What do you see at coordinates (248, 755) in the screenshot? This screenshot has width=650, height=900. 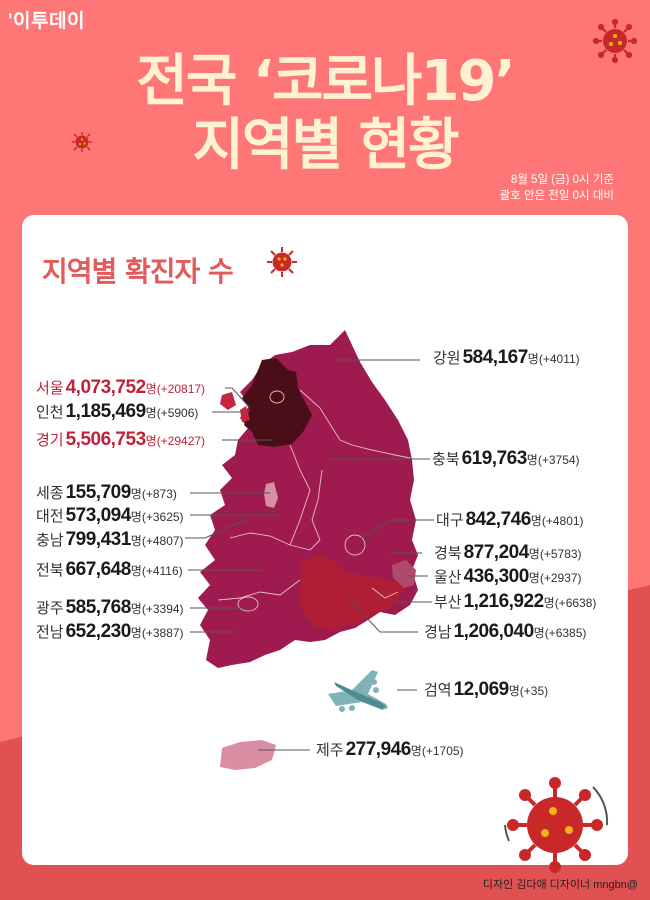 I see `map-region-jeju` at bounding box center [248, 755].